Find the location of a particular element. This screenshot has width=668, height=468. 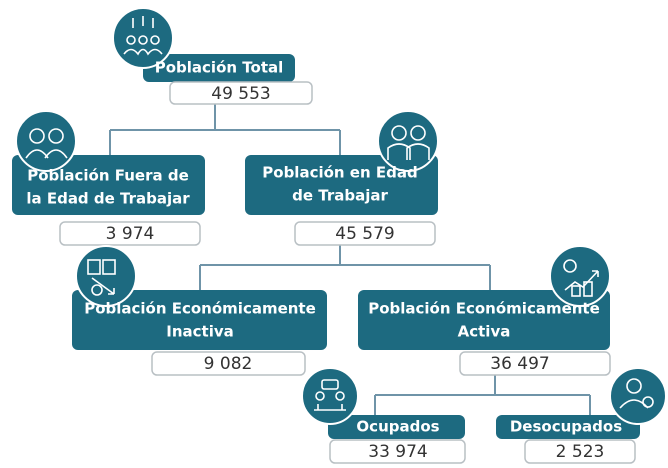

node: Población Total 49 553 is located at coordinates (212, 56).